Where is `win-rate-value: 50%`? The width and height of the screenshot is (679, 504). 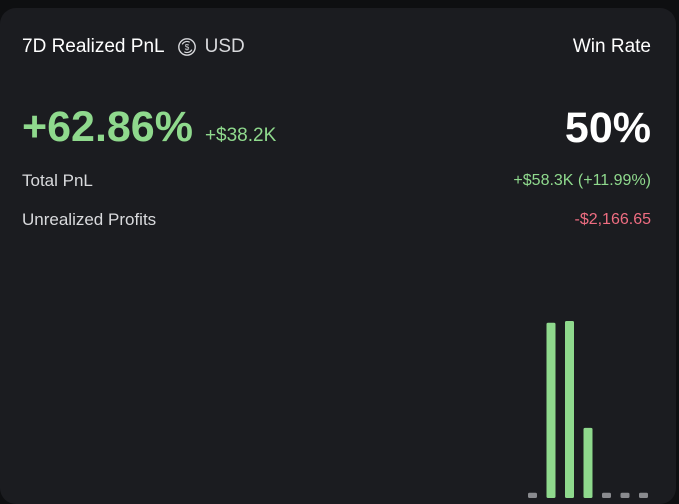 win-rate-value: 50% is located at coordinates (607, 128).